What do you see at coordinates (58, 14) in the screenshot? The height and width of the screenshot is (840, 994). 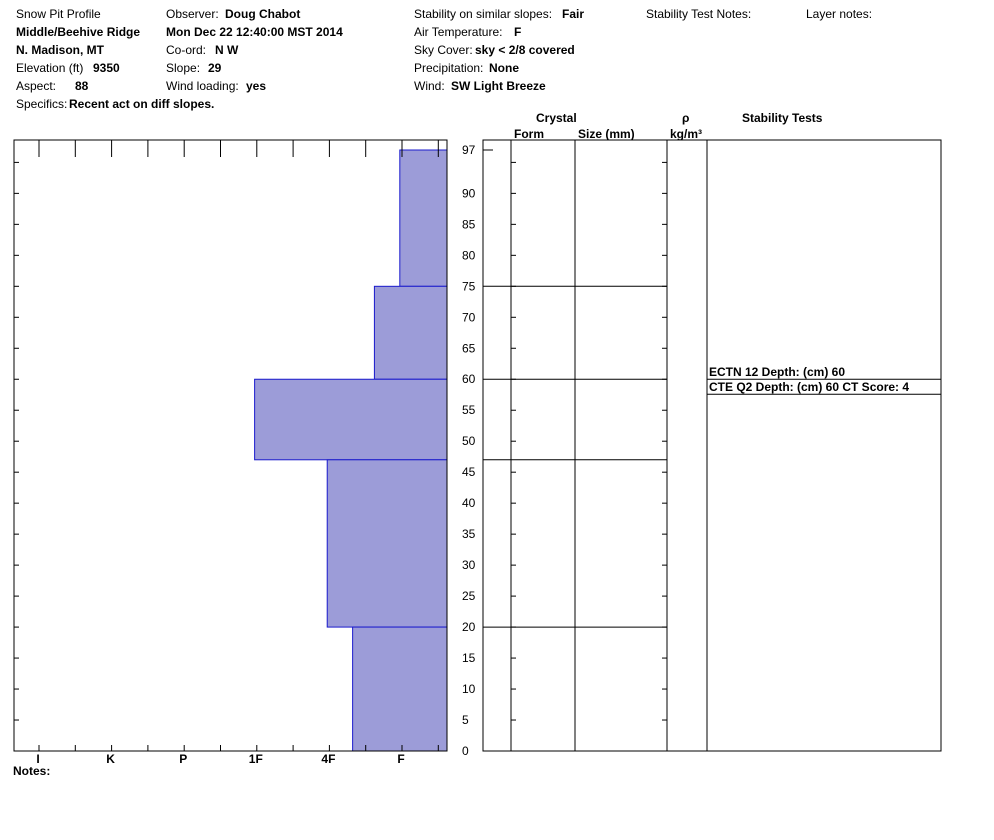 I see `page-title: Snow Pit Profile` at bounding box center [58, 14].